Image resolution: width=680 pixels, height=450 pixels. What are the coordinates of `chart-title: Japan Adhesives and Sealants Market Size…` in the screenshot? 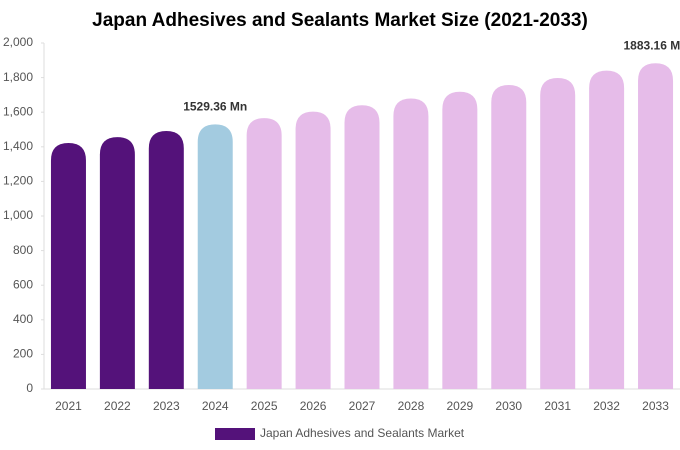 It's located at (340, 20).